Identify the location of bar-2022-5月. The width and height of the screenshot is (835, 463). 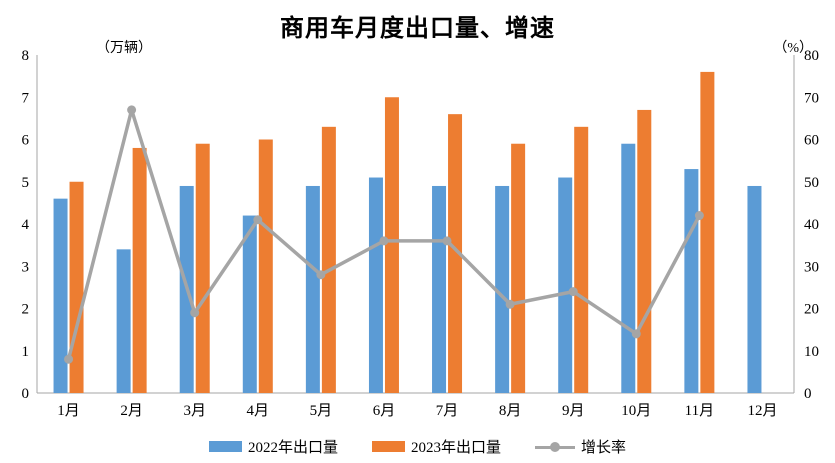
(312, 289).